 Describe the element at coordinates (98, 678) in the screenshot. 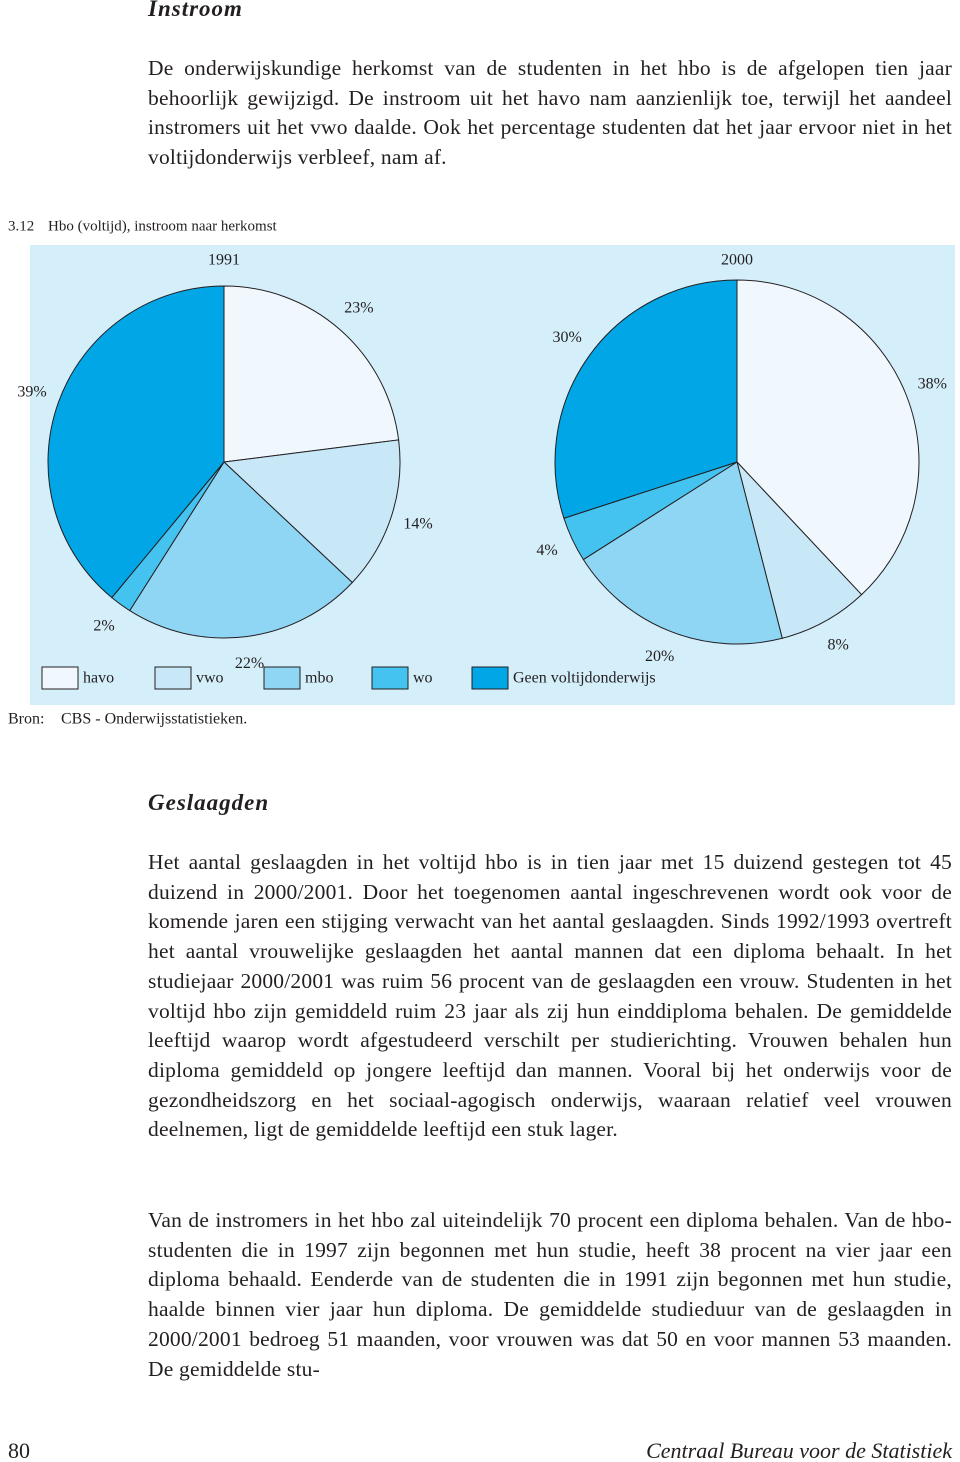

I see `legend-label: havo` at that location.